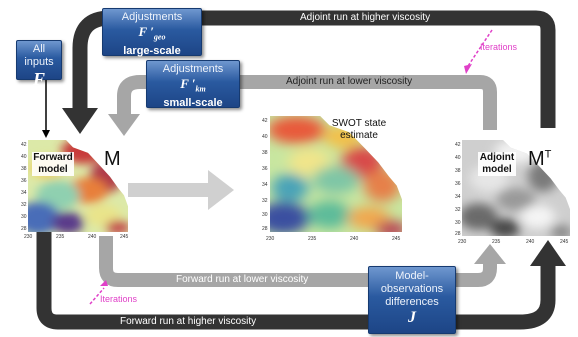 The width and height of the screenshot is (578, 337). What do you see at coordinates (124, 125) in the screenshot?
I see `adjoint-low-arrowhead` at bounding box center [124, 125].